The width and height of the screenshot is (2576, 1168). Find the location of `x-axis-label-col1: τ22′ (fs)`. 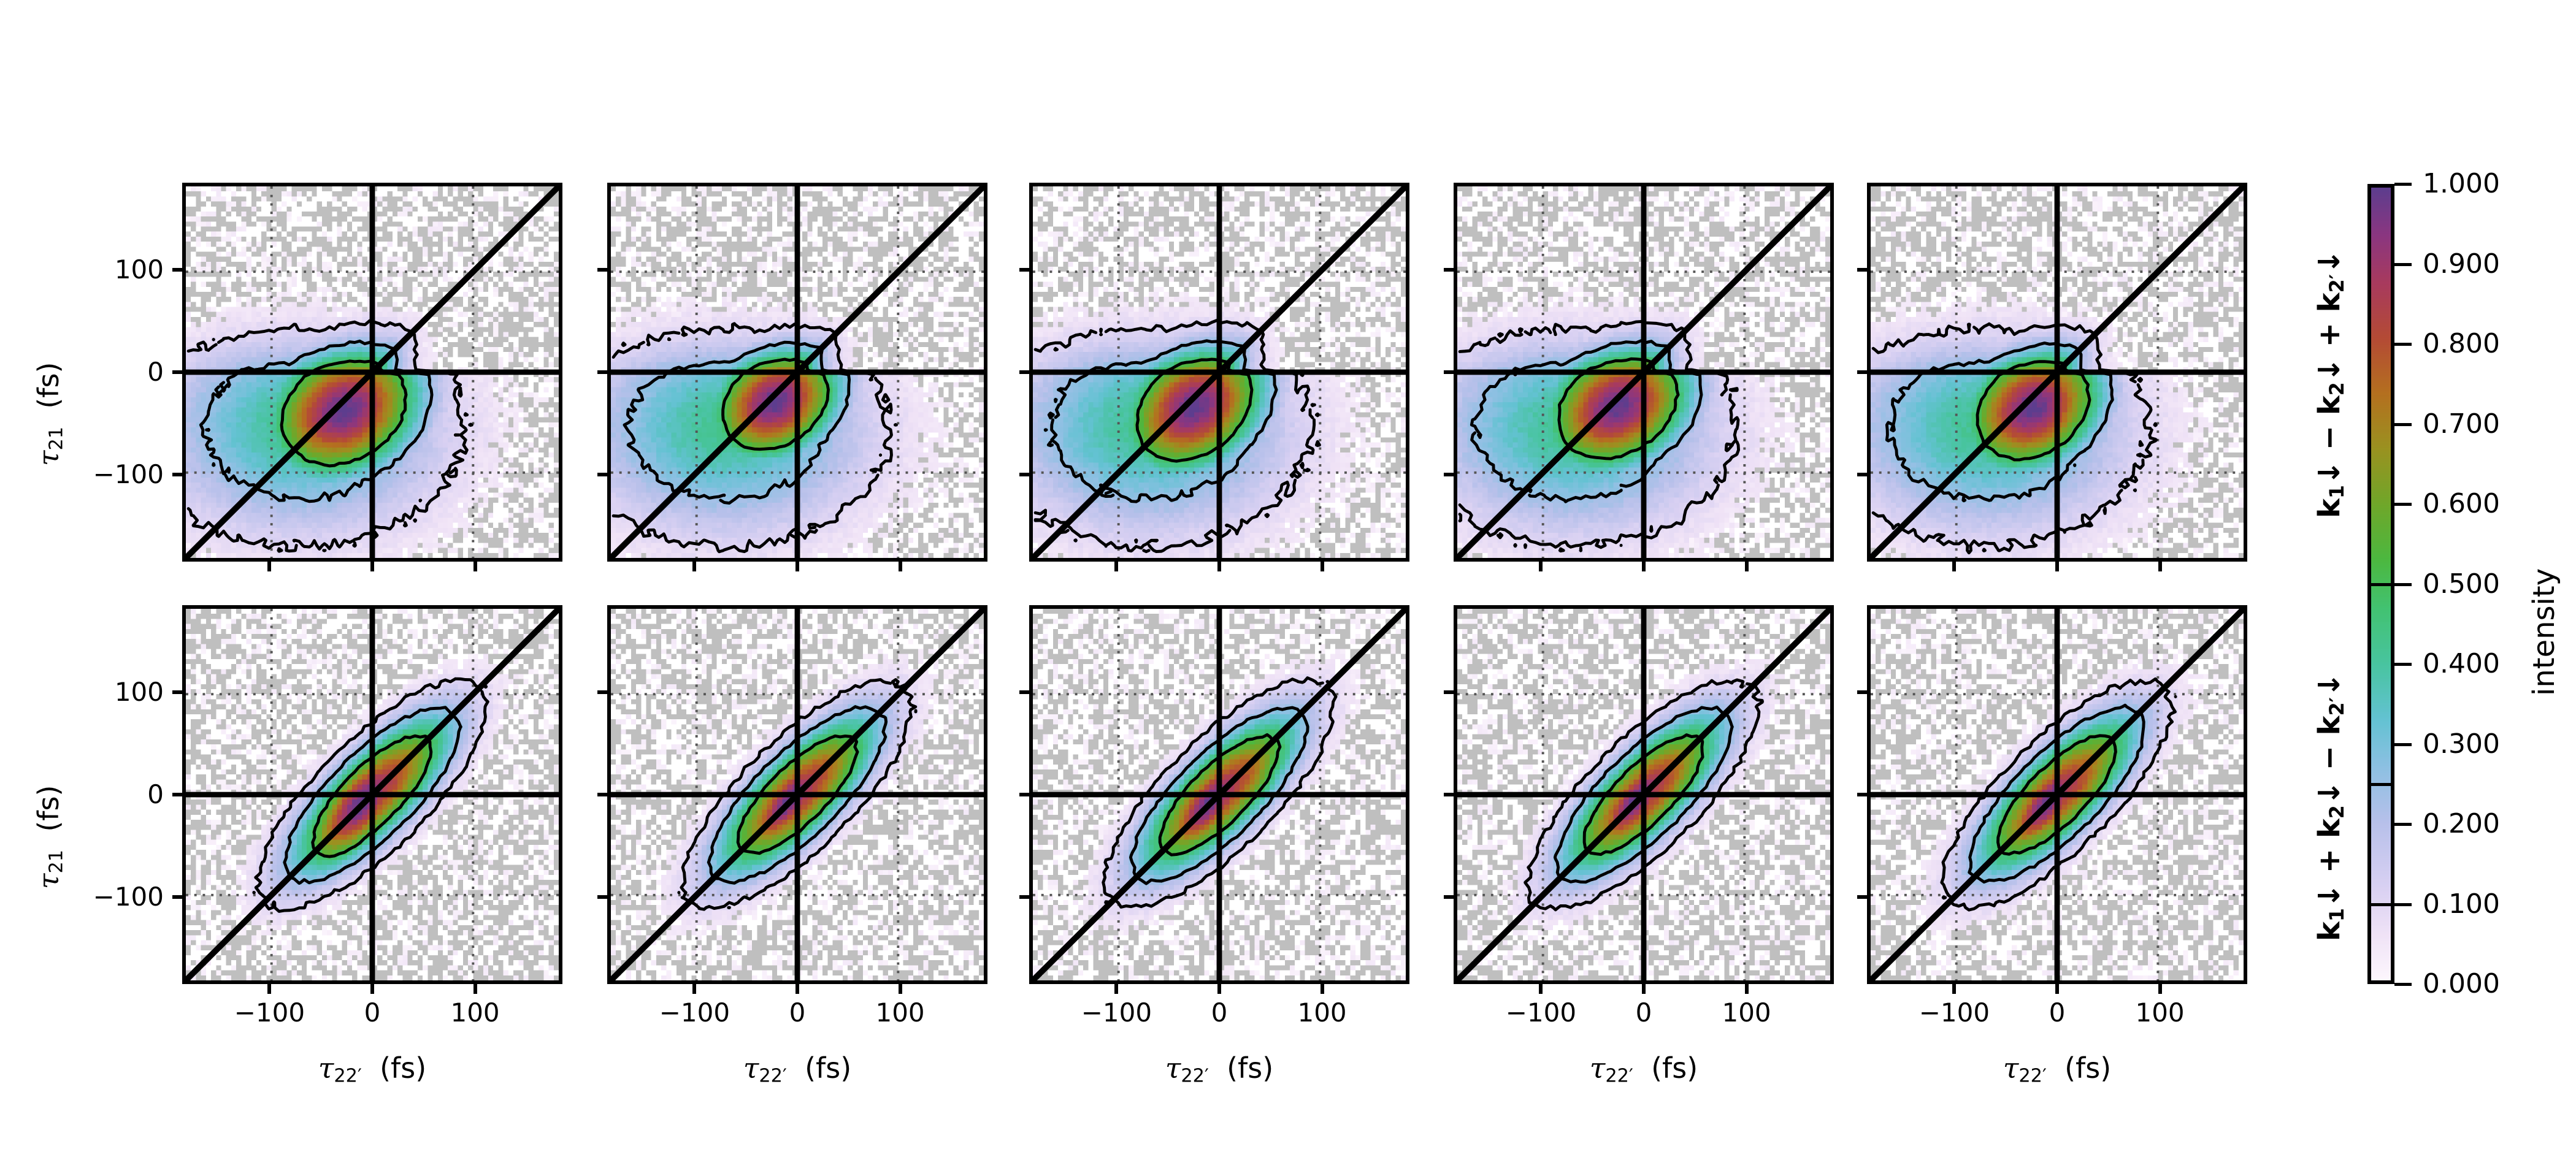

x-axis-label-col1: τ22′ (fs) is located at coordinates (372, 1069).